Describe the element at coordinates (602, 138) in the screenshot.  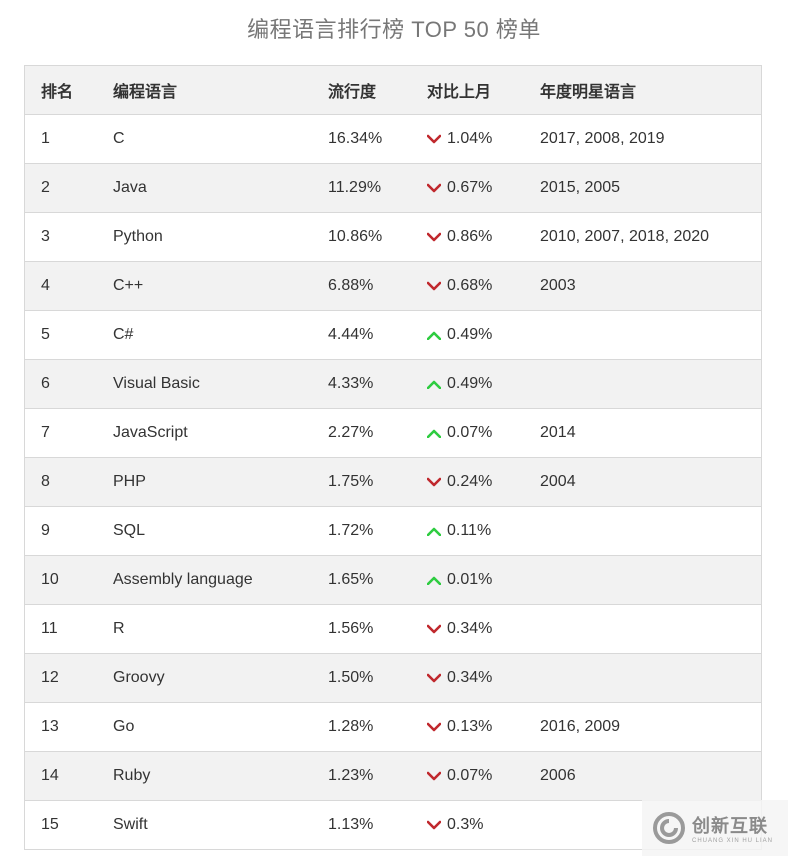
I see `star-years-cell: 2017, 2008, 2019` at that location.